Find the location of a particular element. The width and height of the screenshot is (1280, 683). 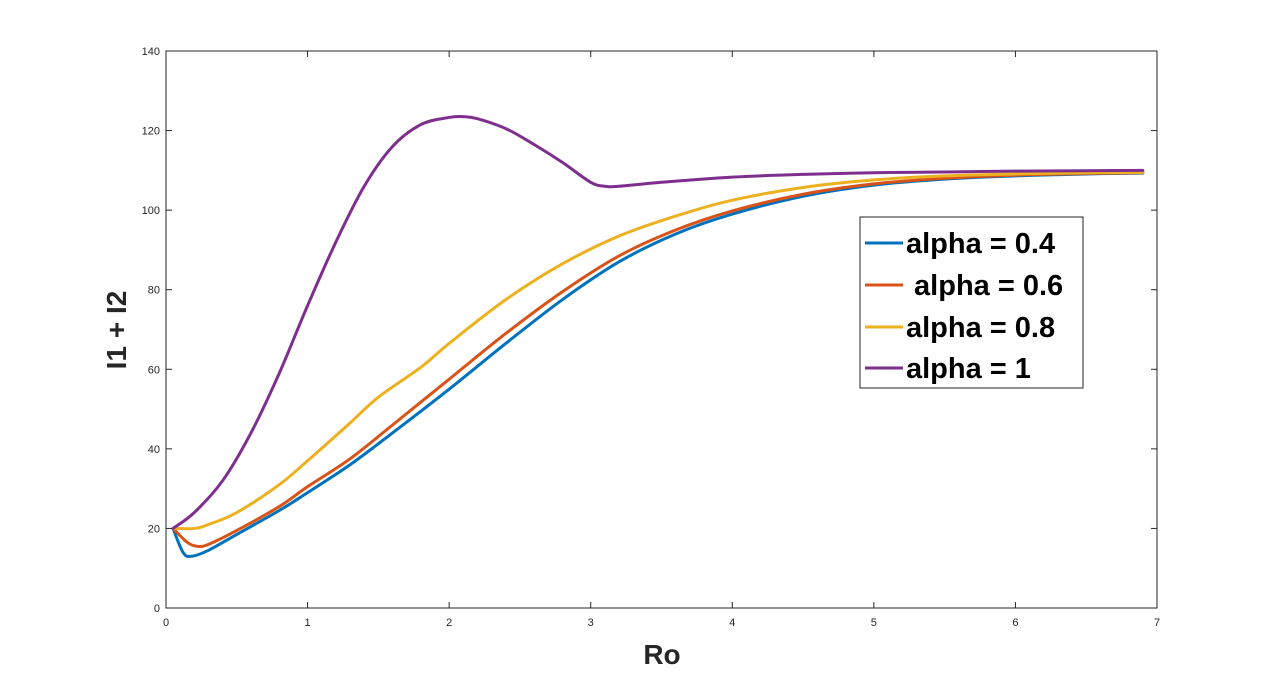

x-tick-label: 7 is located at coordinates (1157, 623).